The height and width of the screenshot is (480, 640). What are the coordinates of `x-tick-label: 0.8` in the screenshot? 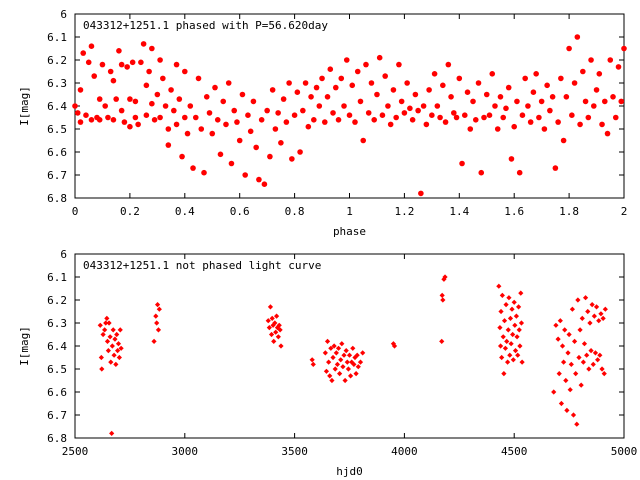 It's located at (295, 211).